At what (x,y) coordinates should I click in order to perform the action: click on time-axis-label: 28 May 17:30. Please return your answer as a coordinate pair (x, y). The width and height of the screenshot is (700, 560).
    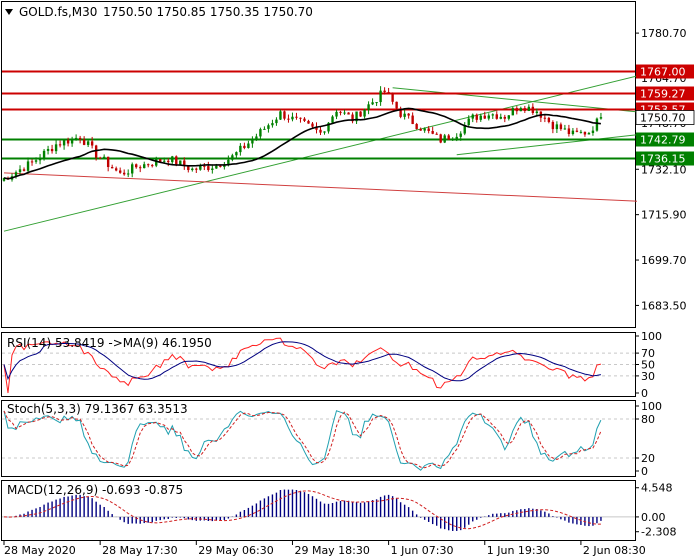
    Looking at the image, I should click on (139, 550).